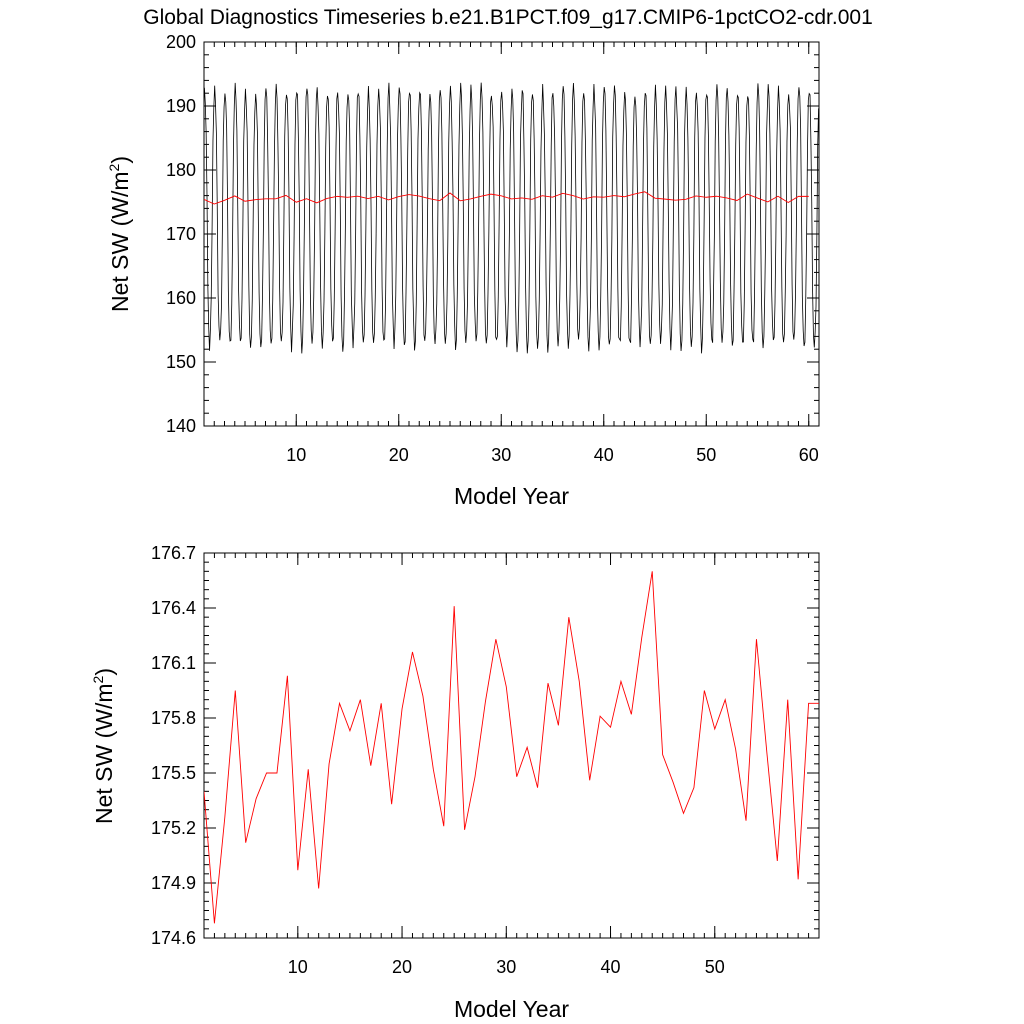 The height and width of the screenshot is (1024, 1024). Describe the element at coordinates (173, 883) in the screenshot. I see `y-tick-label: 174.9` at that location.